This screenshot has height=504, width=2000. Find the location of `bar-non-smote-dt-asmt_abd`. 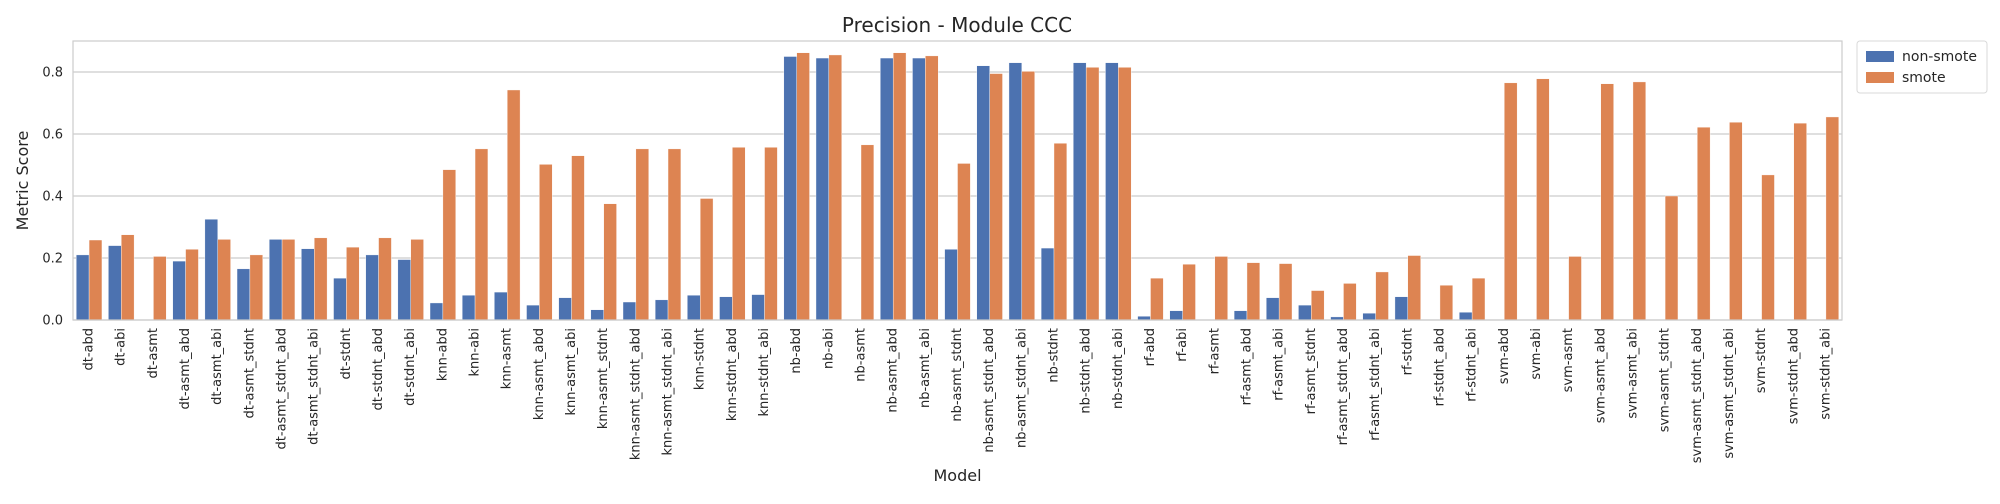

bar-non-smote-dt-asmt_abd is located at coordinates (179, 290).